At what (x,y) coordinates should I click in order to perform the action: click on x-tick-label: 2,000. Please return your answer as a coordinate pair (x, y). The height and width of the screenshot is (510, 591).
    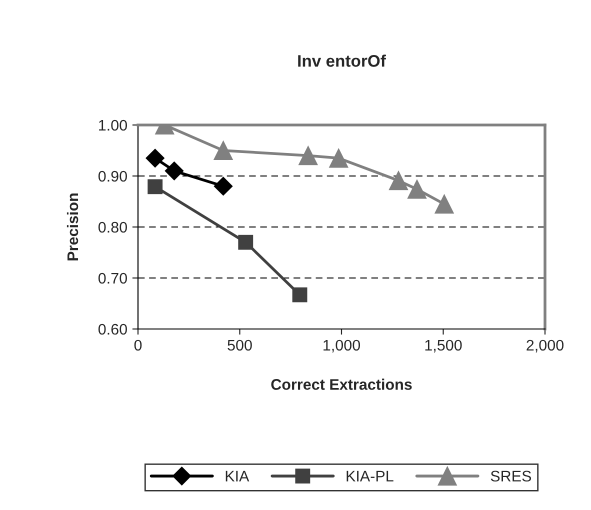
    Looking at the image, I should click on (545, 346).